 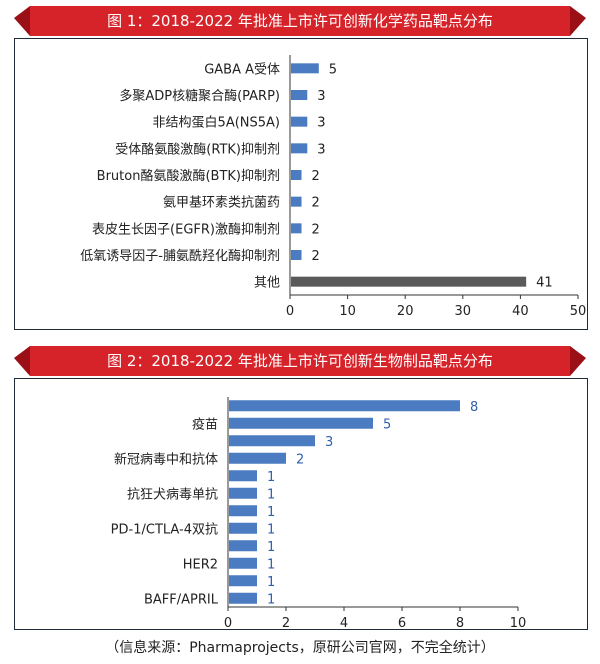 What do you see at coordinates (216, 123) in the screenshot?
I see `category-label: 非结构蛋白5A(NS5A)` at bounding box center [216, 123].